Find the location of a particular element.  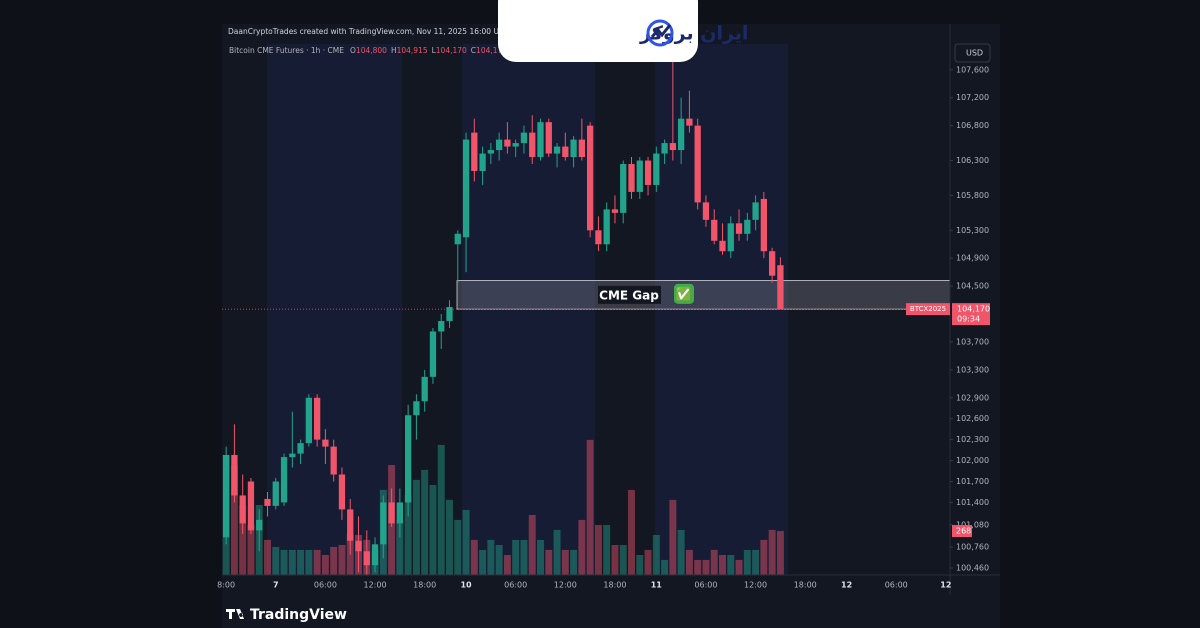

price-tag: 104,170 is located at coordinates (973, 309).